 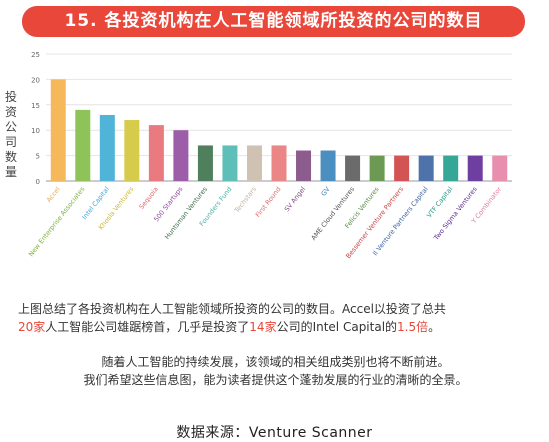 I want to click on x-tick-label: SV Angel, so click(x=295, y=199).